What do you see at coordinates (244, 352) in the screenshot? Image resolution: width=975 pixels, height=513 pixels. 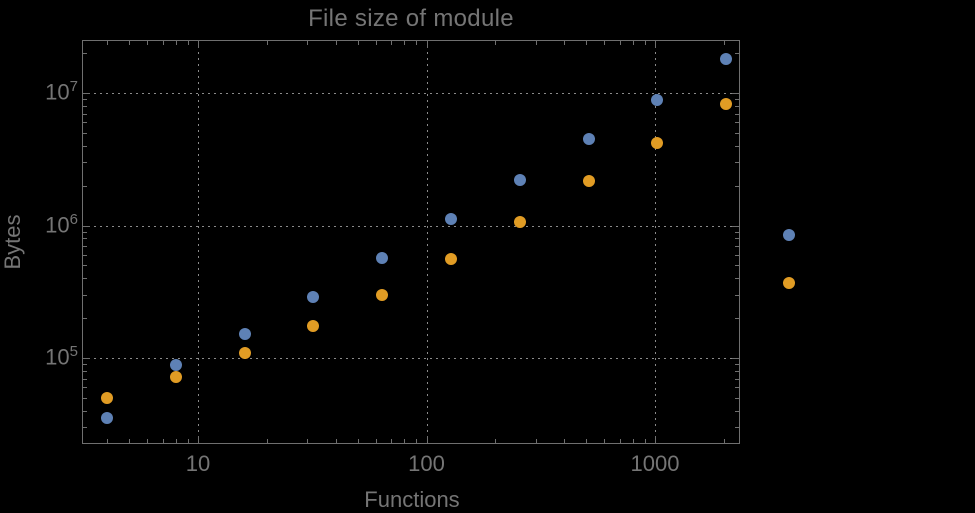 I see `data-point-series-2-orange-x16` at bounding box center [244, 352].